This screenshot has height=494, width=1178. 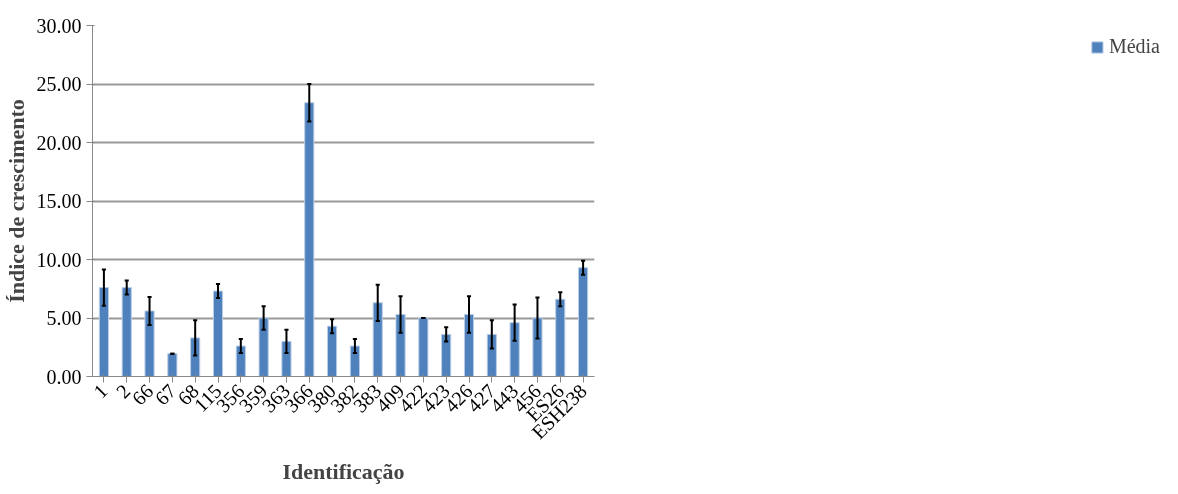 I want to click on y-tick-label: 15.00, so click(x=59, y=201).